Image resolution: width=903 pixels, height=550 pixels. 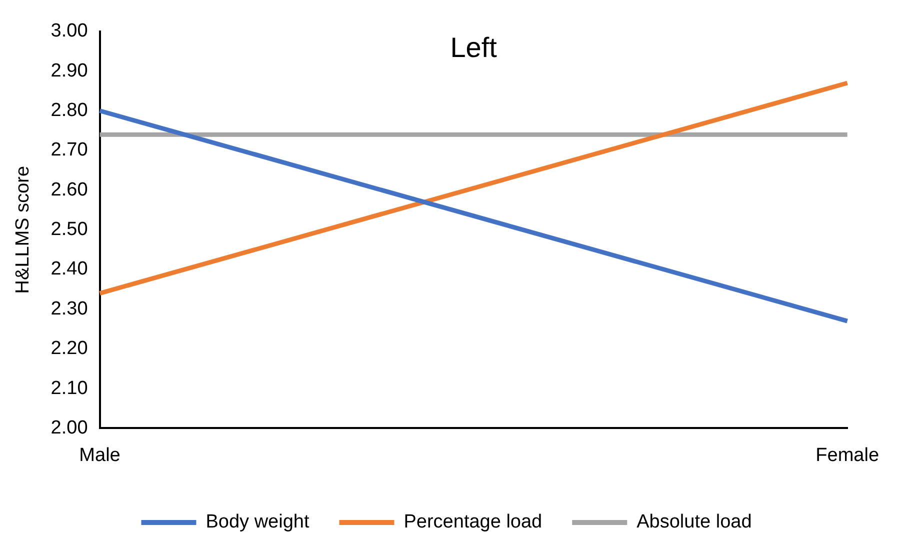 What do you see at coordinates (258, 522) in the screenshot?
I see `legend-label: Body weight` at bounding box center [258, 522].